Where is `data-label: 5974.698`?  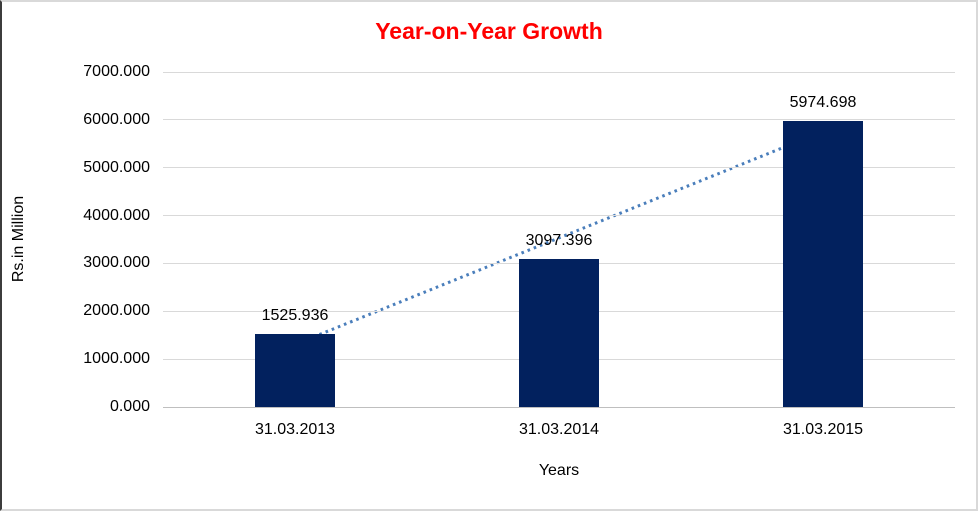 data-label: 5974.698 is located at coordinates (823, 103).